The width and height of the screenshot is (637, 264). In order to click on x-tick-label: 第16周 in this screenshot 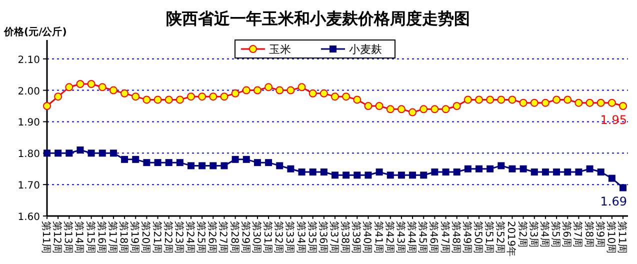, I will do `click(101, 237)`.